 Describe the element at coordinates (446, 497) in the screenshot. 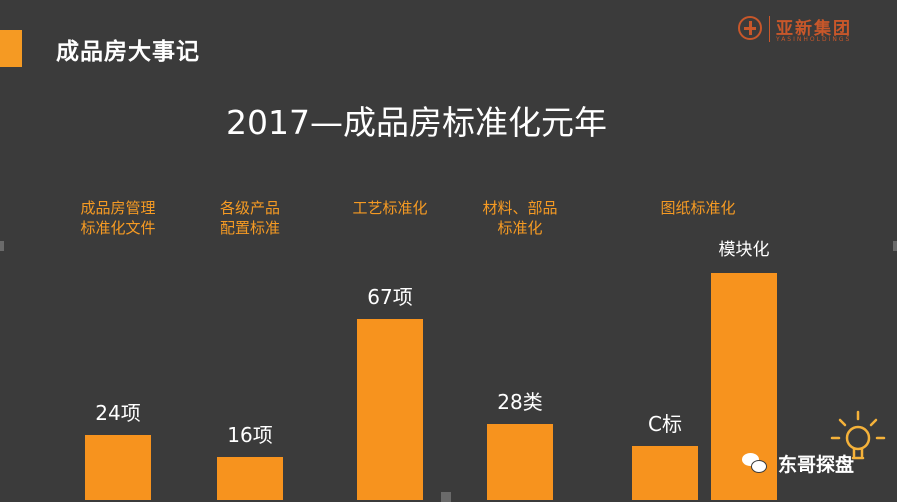

I see `bottom-edge-marker` at that location.